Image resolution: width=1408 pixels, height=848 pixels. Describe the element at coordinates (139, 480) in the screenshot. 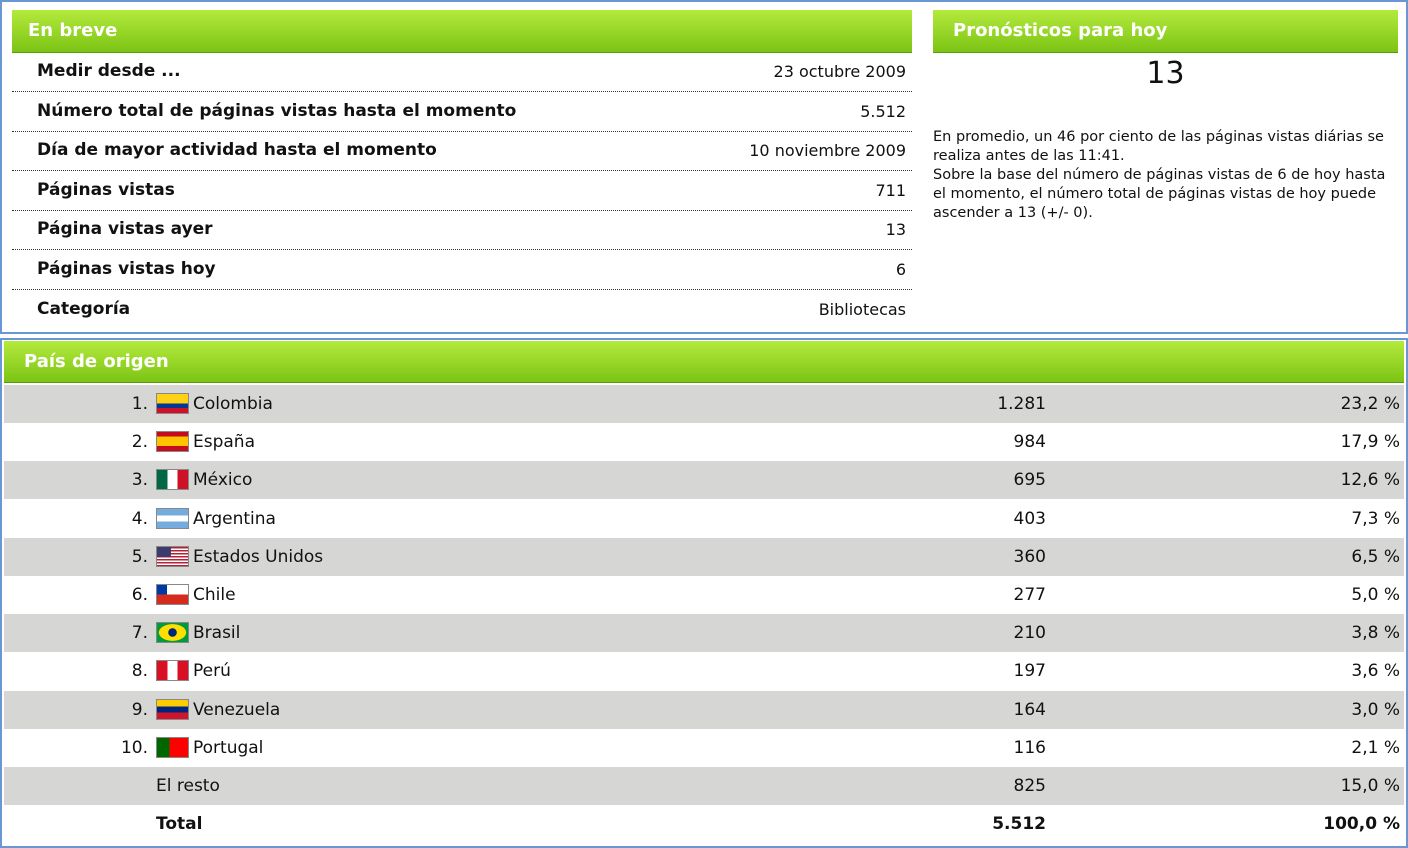

I see `rank: 3.` at that location.